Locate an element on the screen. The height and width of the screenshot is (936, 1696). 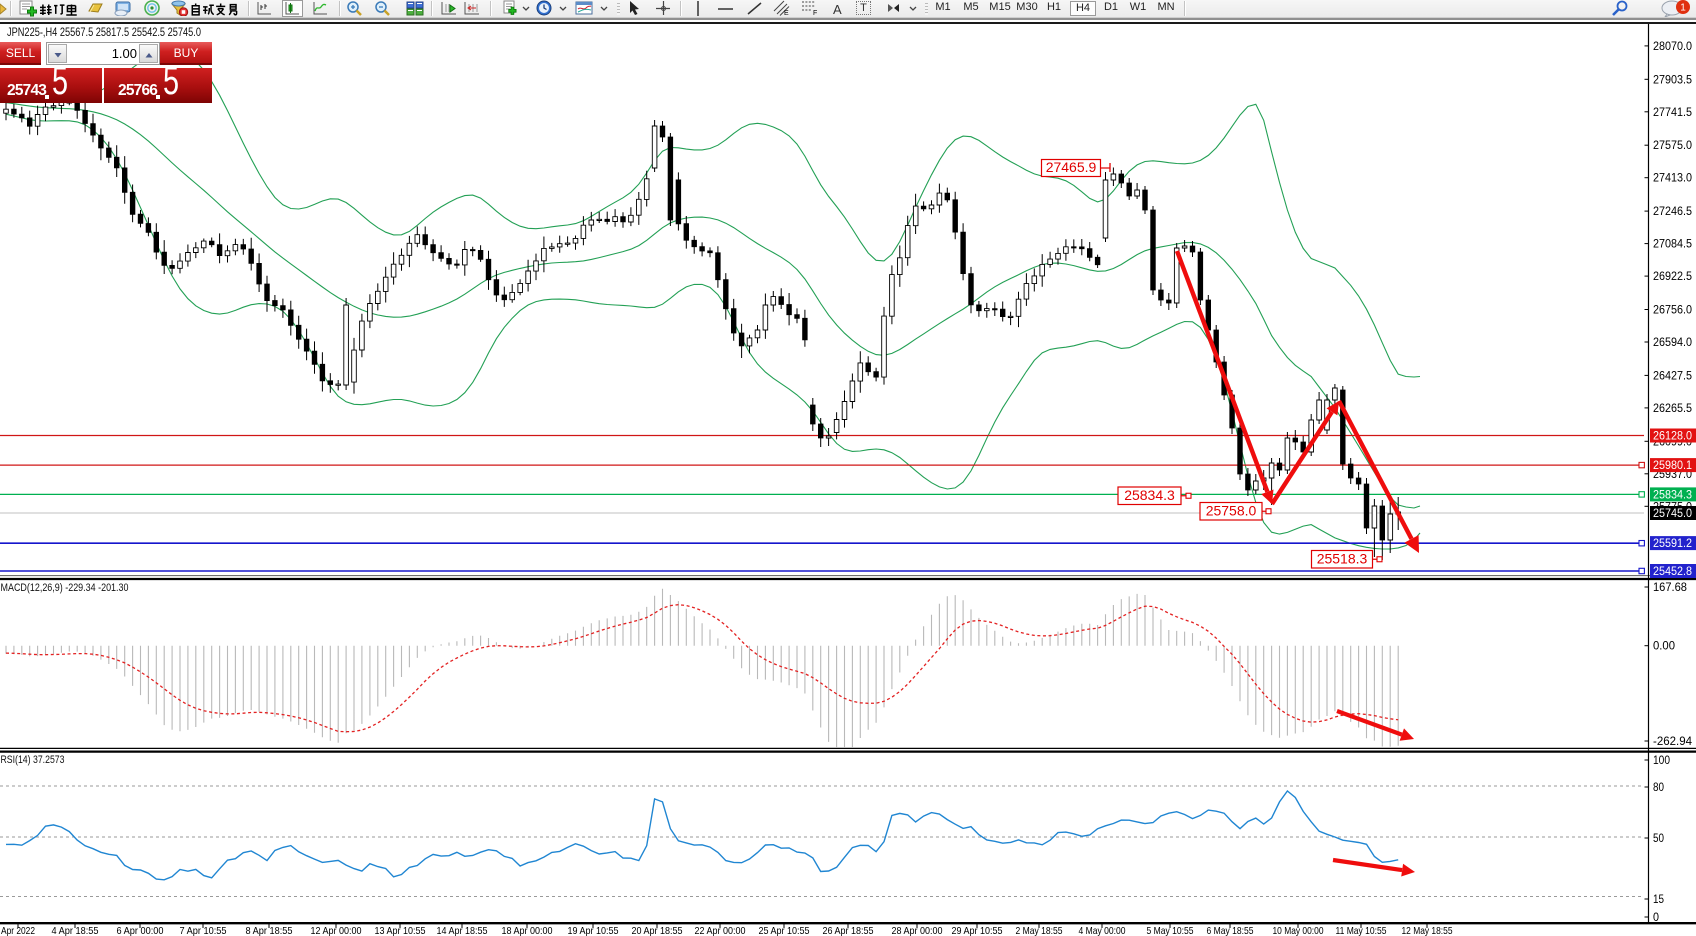
svg-text: 100 is located at coordinates (1661, 761).